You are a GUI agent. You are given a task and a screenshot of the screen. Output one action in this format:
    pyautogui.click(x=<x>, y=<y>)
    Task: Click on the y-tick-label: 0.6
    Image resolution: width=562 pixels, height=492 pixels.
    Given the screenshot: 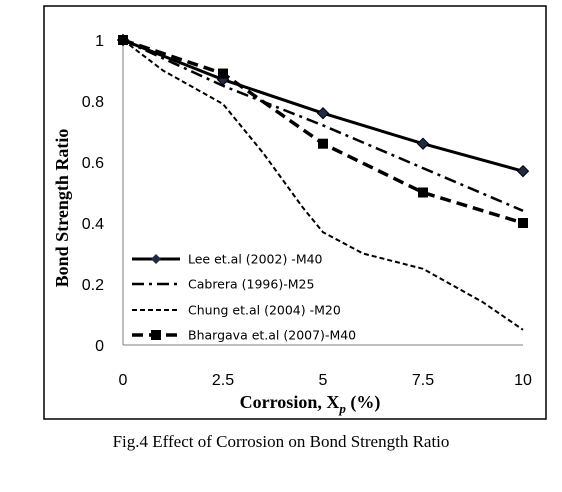 What is the action you would take?
    pyautogui.click(x=93, y=163)
    